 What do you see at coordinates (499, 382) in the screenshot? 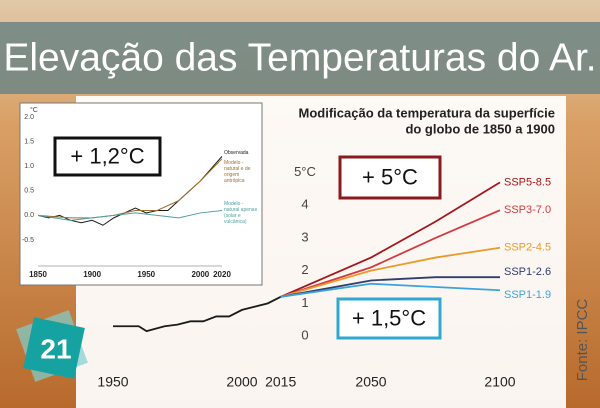
I see `x-tick-label: 2100` at bounding box center [499, 382].